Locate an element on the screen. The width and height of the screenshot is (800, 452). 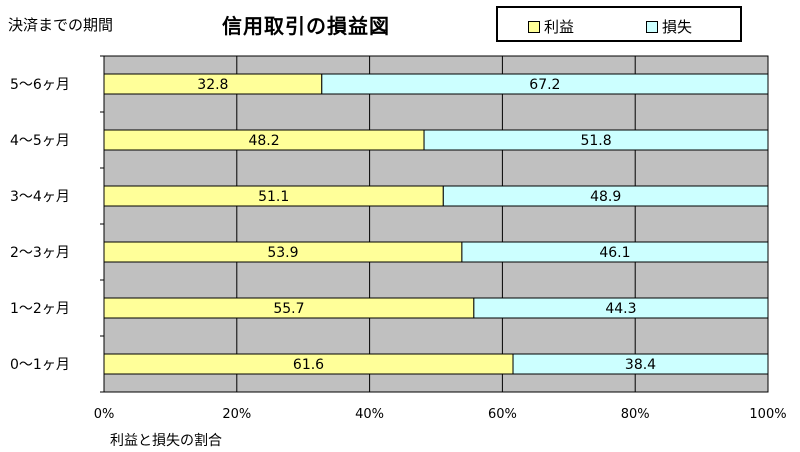
legend-label-profit: 利益 is located at coordinates (559, 27).